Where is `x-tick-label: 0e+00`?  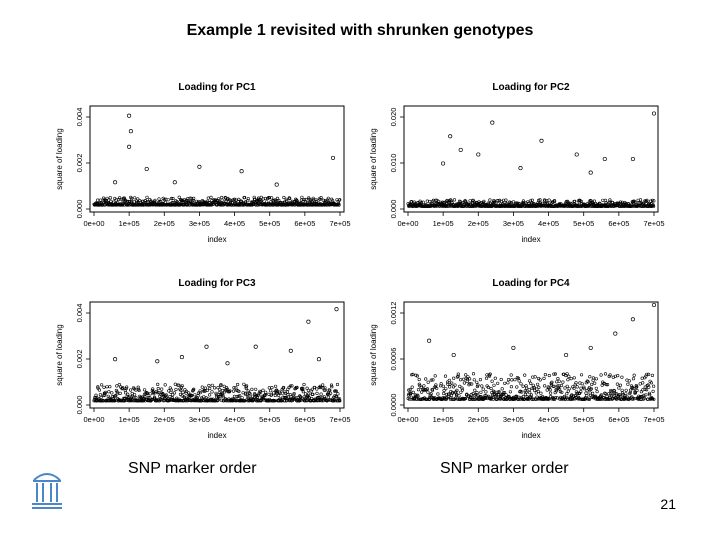 x-tick-label: 0e+00 is located at coordinates (93, 419).